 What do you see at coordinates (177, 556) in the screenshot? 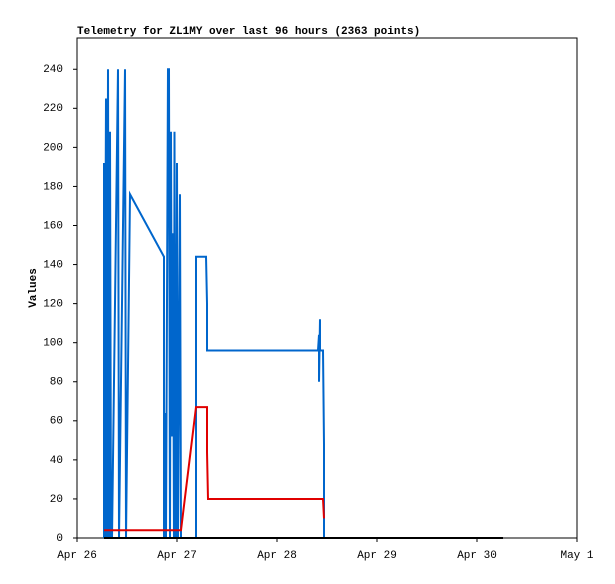
I see `x-tick-label: Apr 27` at bounding box center [177, 556].